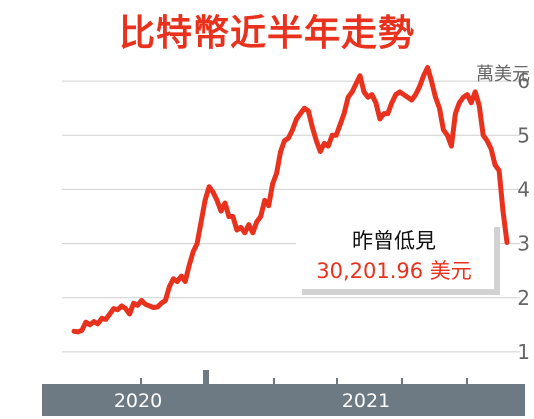  Describe the element at coordinates (523, 216) in the screenshot. I see `y-axis-ticks: 6 5 4 3 2 1` at that location.